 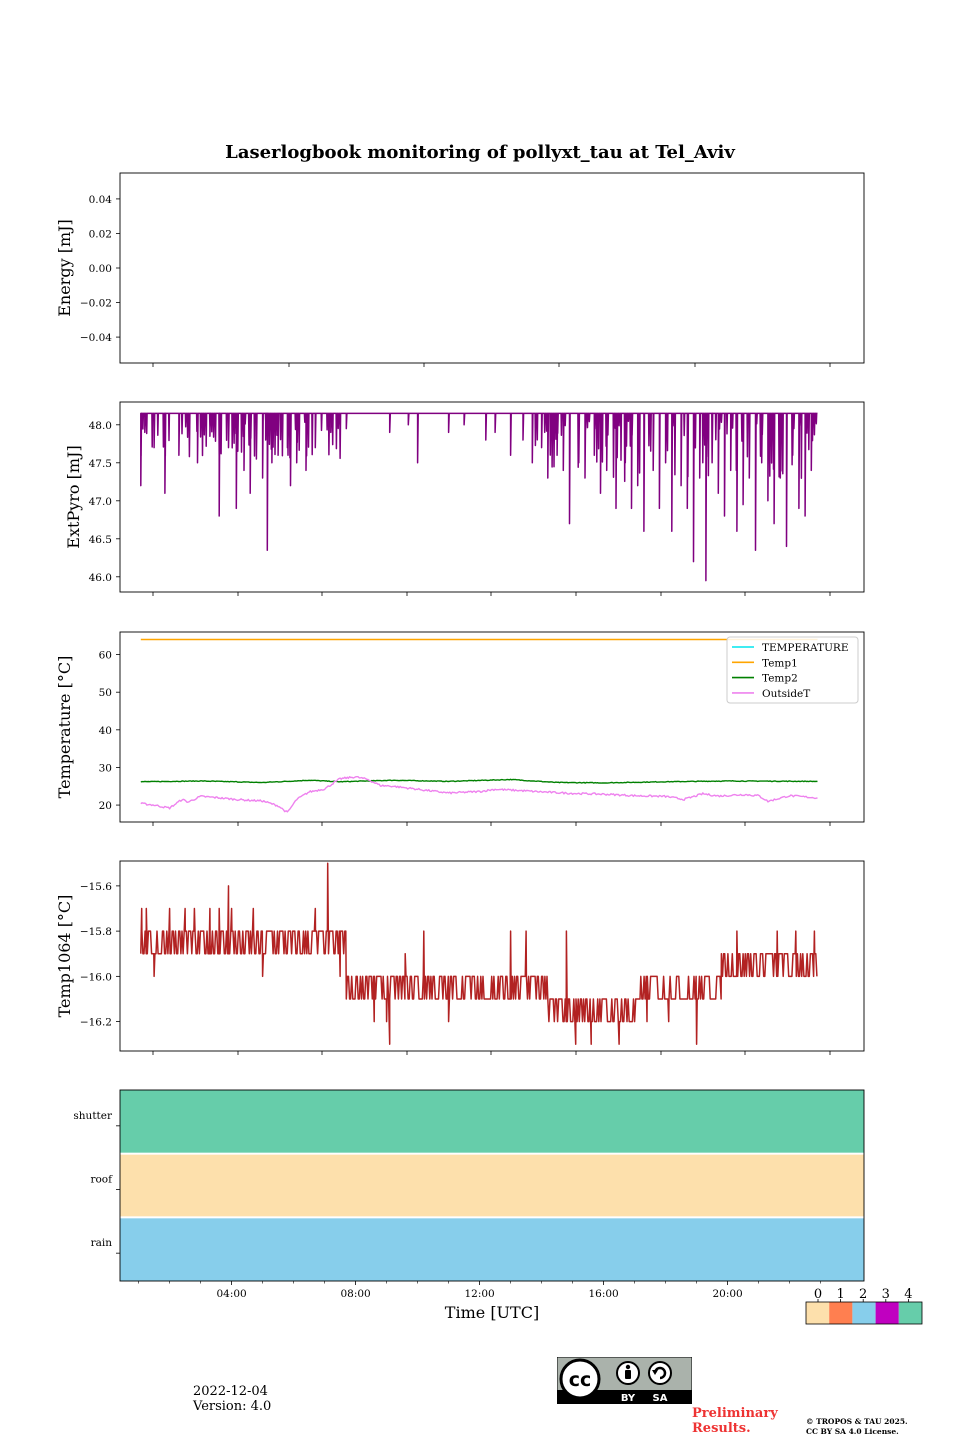 I want to click on y-tick-label: 40, so click(x=105, y=731).